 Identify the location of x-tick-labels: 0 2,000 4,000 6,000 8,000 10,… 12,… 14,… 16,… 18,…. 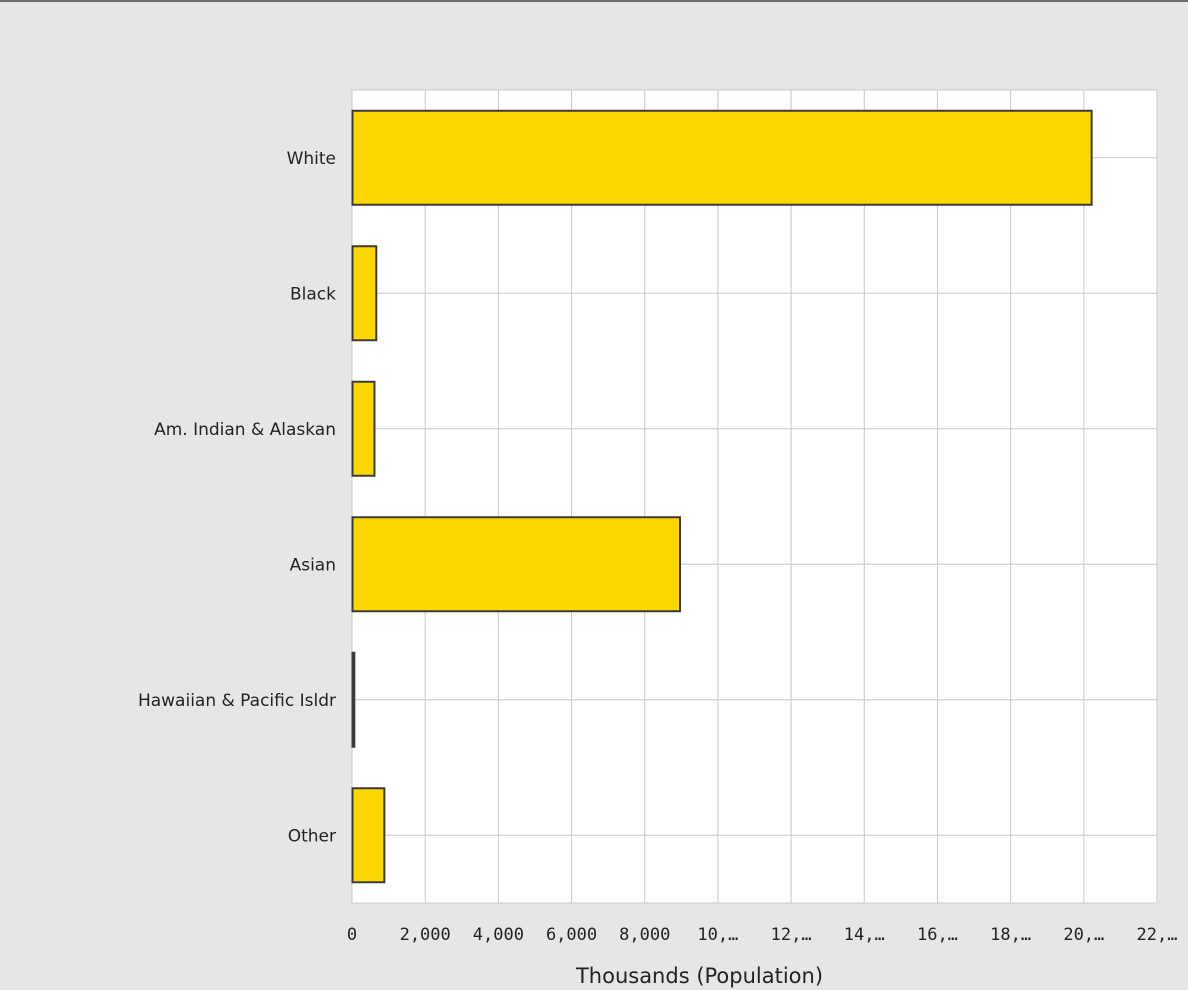
(762, 935).